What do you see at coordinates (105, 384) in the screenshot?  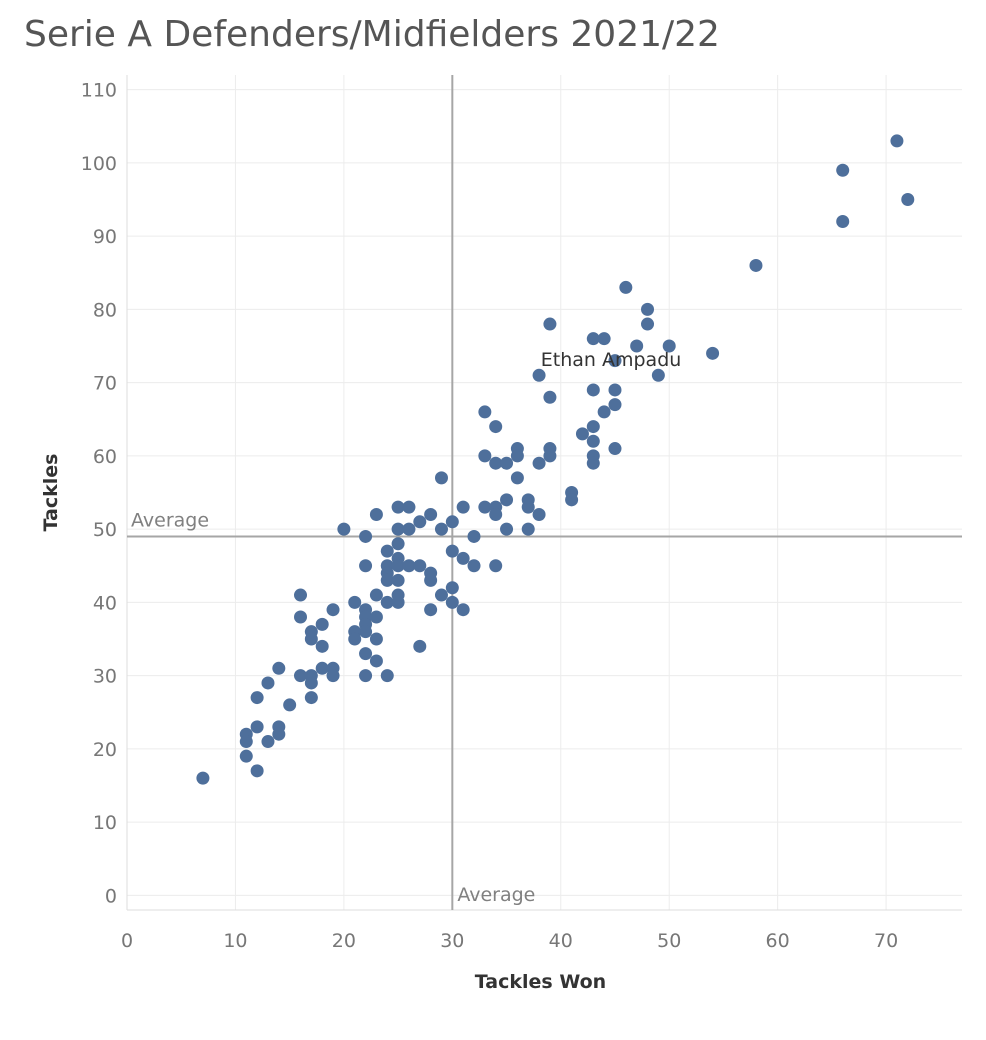 I see `y-tick-label: 70` at bounding box center [105, 384].